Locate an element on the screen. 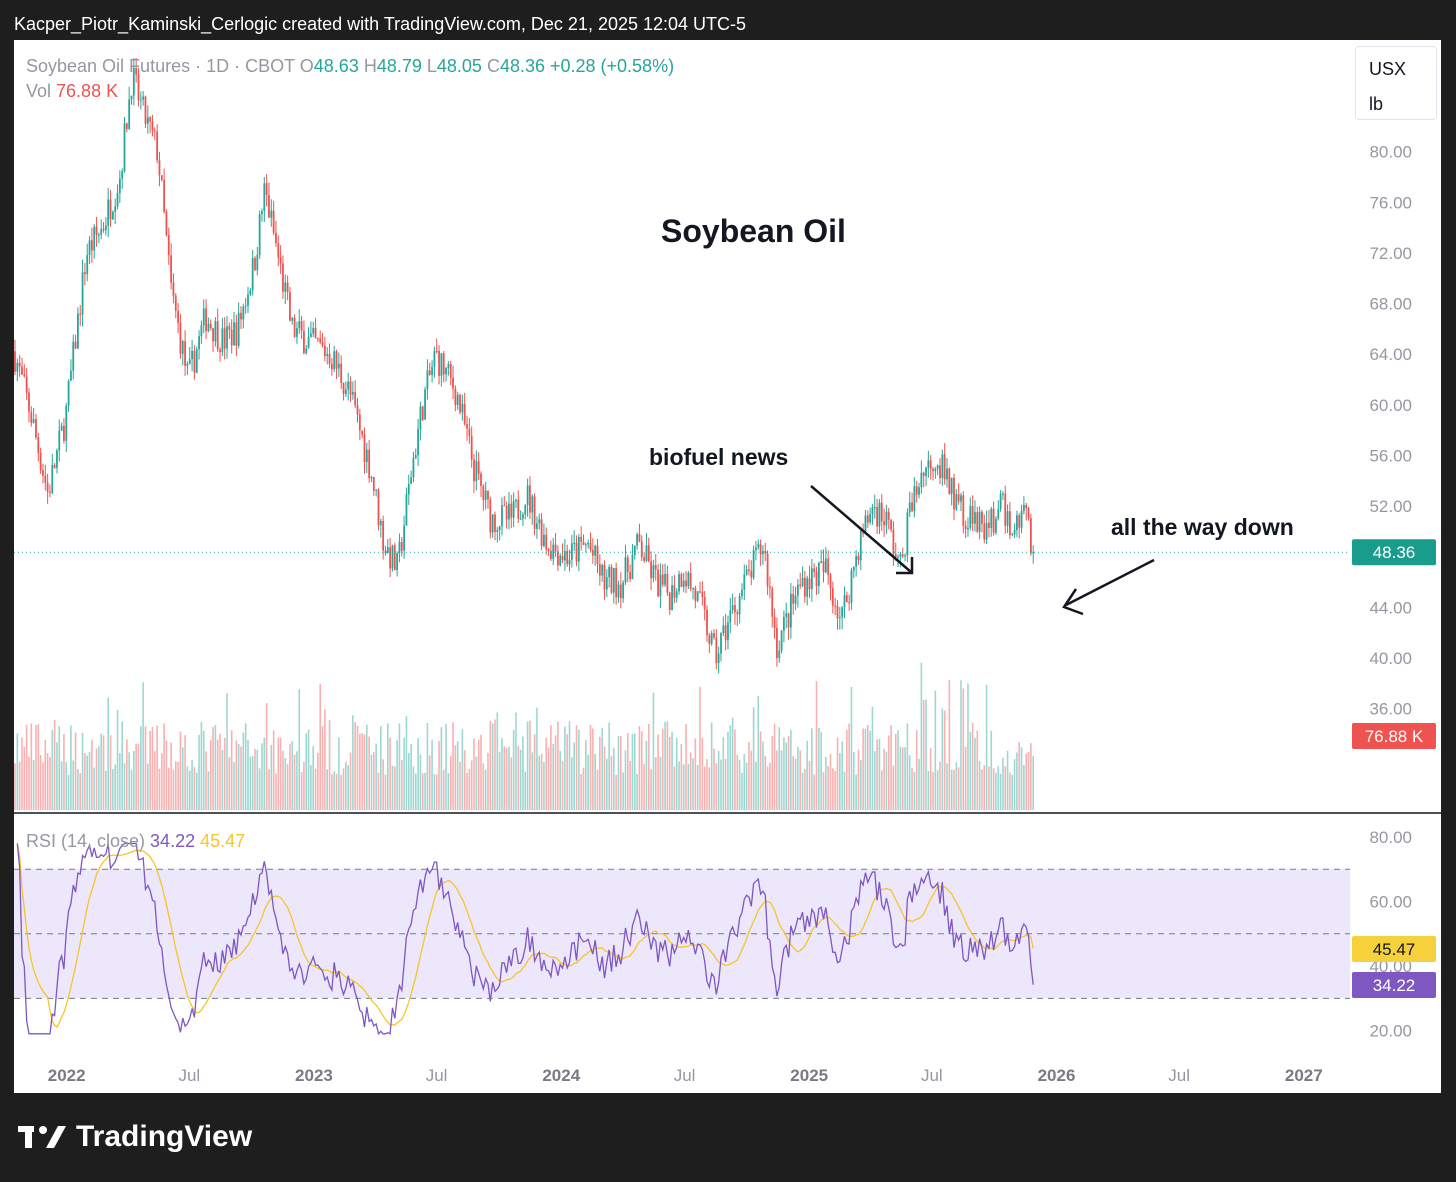  rsi-legend: RSI (14, close) 34.22 45.47 is located at coordinates (135, 841).